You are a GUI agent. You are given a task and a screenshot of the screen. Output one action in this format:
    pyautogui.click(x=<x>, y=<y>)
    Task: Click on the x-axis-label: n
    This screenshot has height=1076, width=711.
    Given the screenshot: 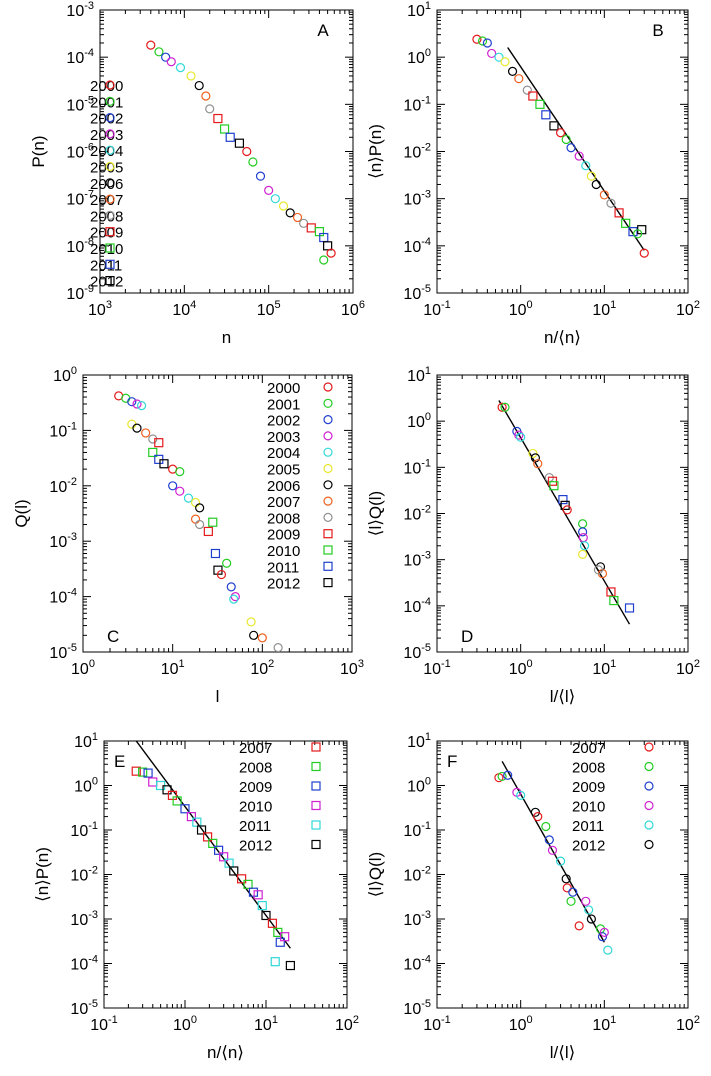 What is the action you would take?
    pyautogui.click(x=226, y=337)
    